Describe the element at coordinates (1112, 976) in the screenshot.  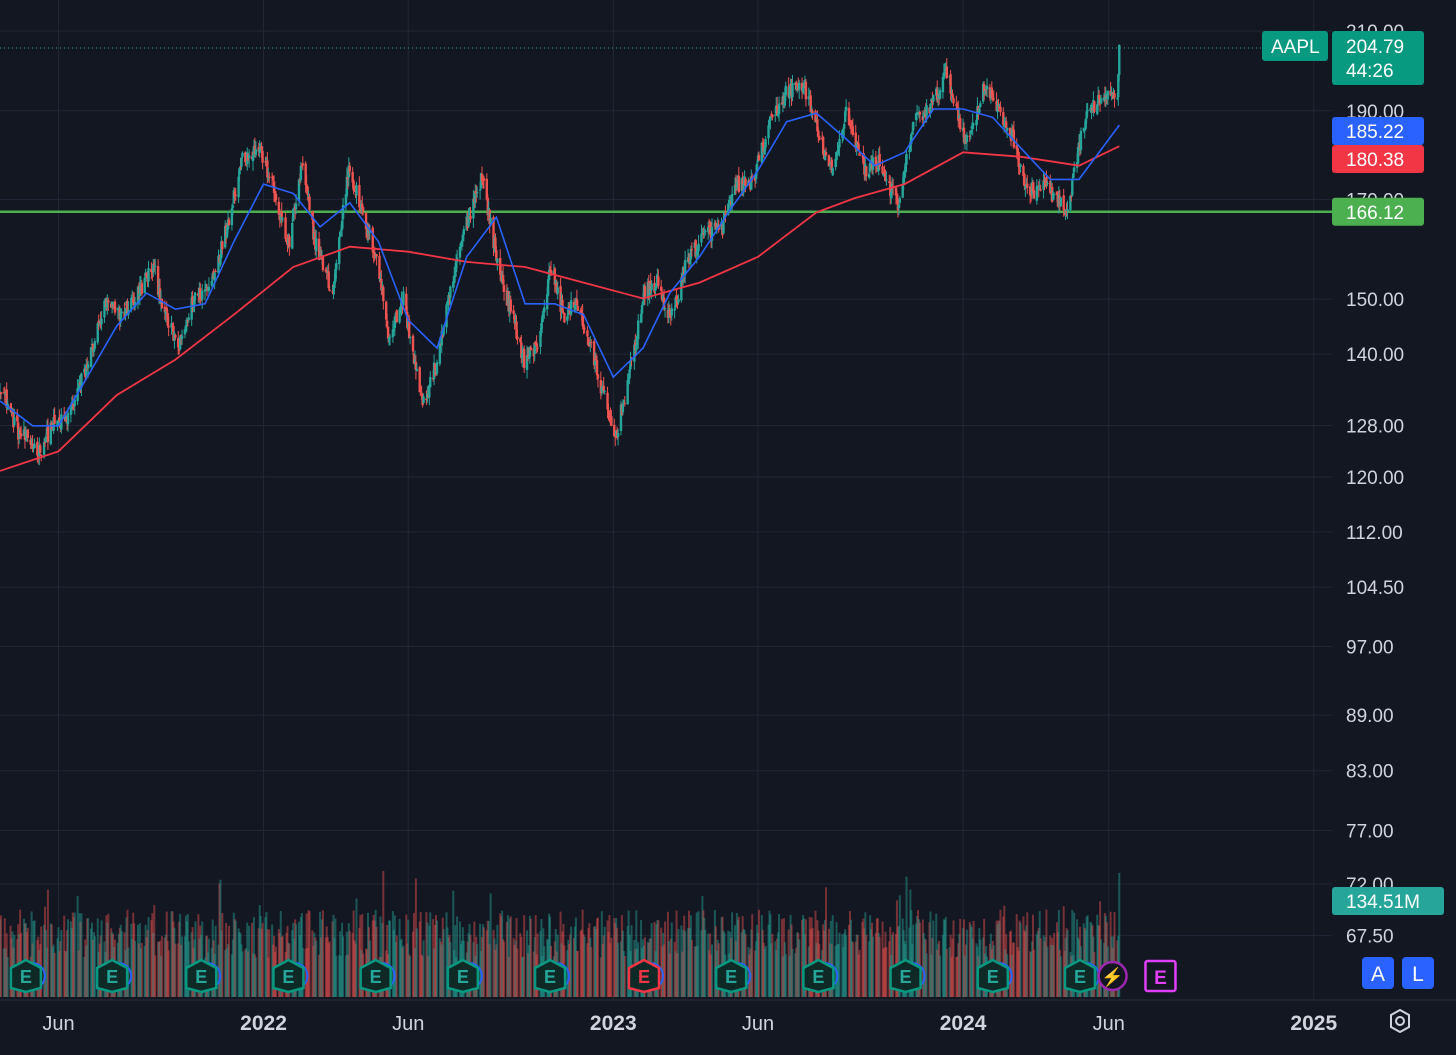
I see `news-event-icon: ⚡` at that location.